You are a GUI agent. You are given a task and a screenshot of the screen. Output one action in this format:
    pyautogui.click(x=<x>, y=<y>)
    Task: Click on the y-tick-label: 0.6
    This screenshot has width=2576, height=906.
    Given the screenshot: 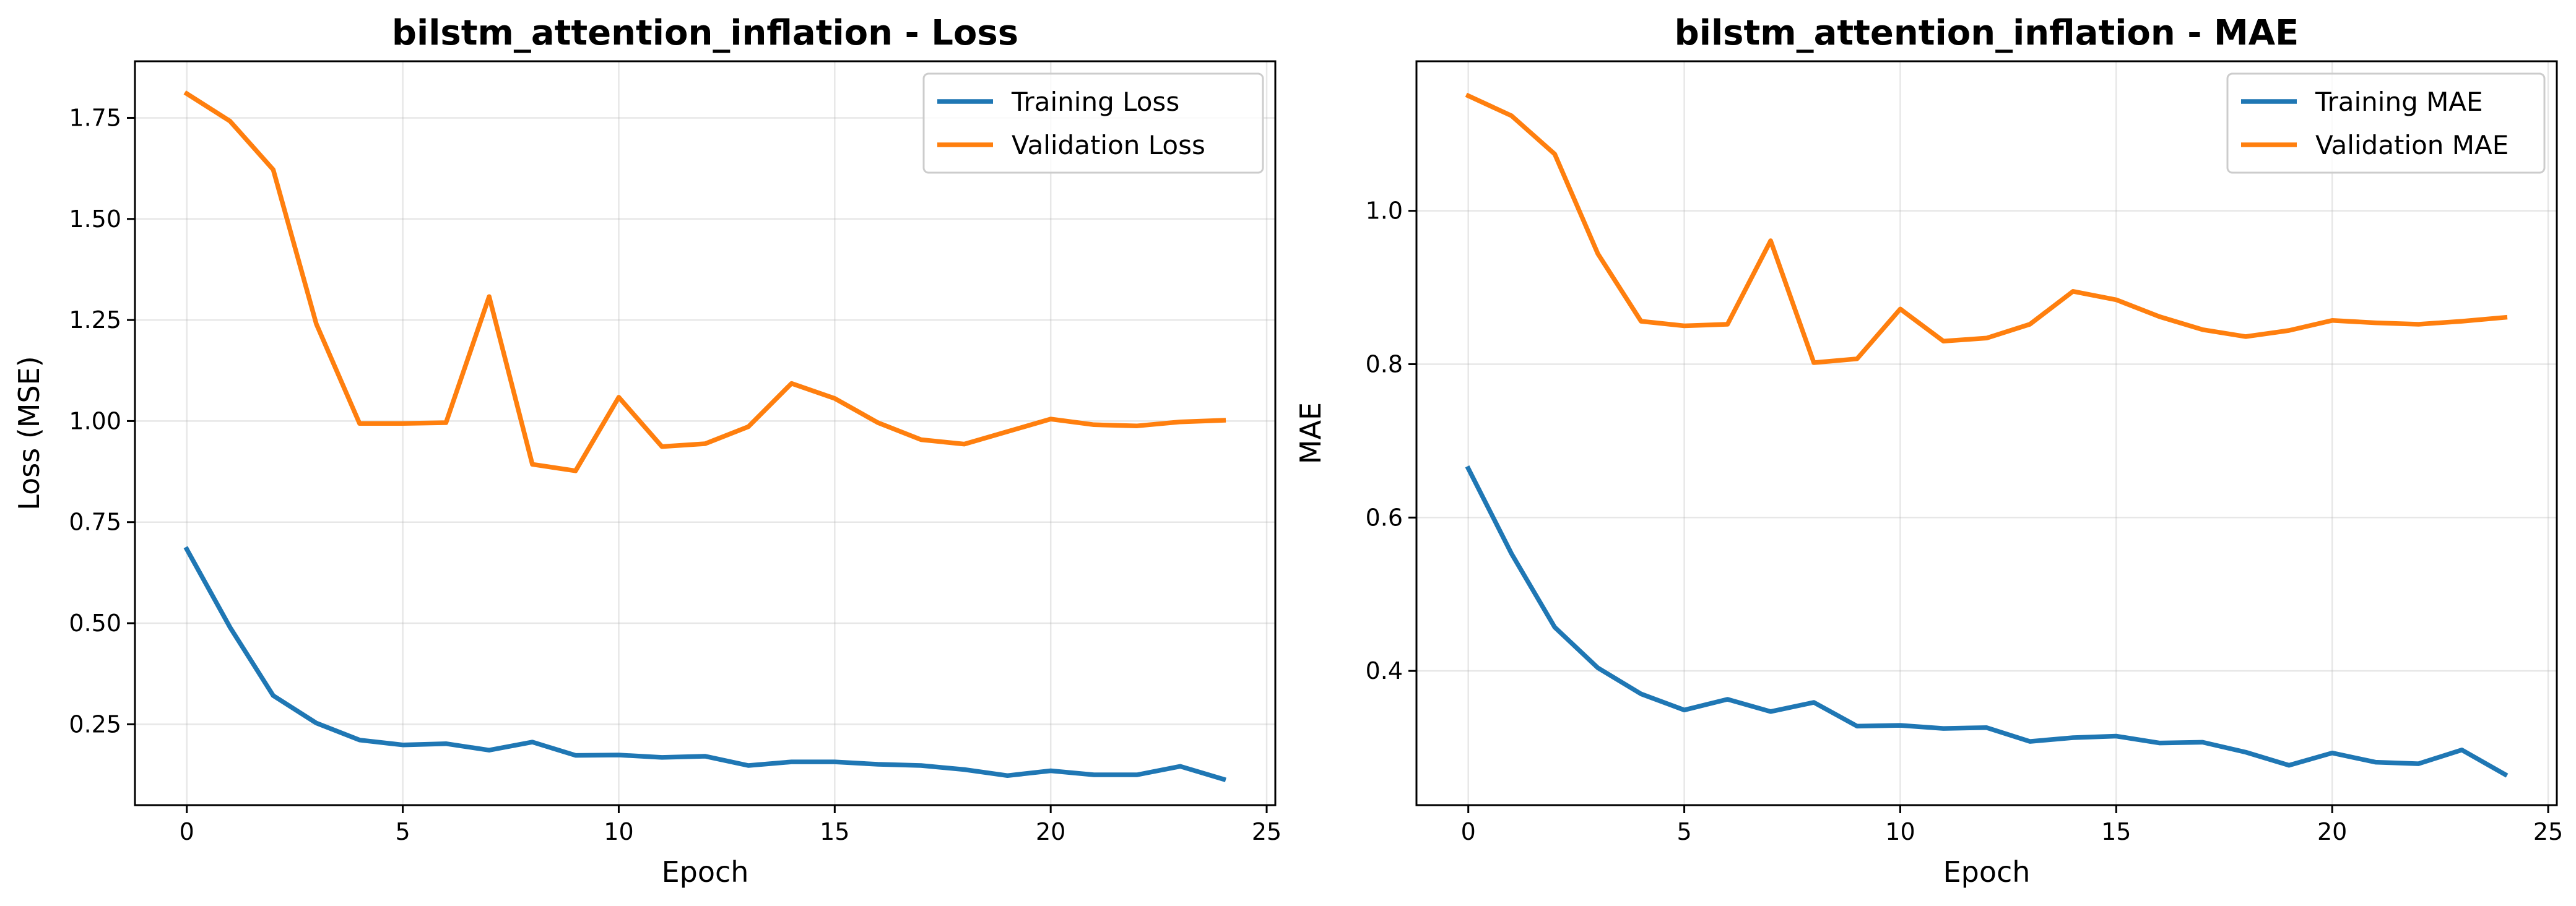 What is the action you would take?
    pyautogui.click(x=1384, y=517)
    